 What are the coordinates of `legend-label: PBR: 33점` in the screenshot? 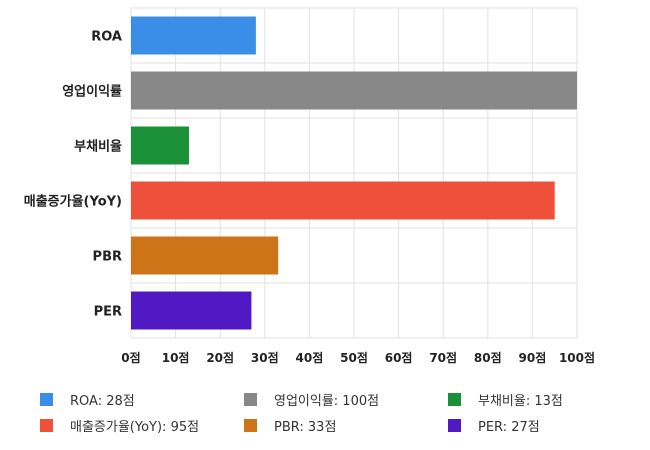 It's located at (305, 427).